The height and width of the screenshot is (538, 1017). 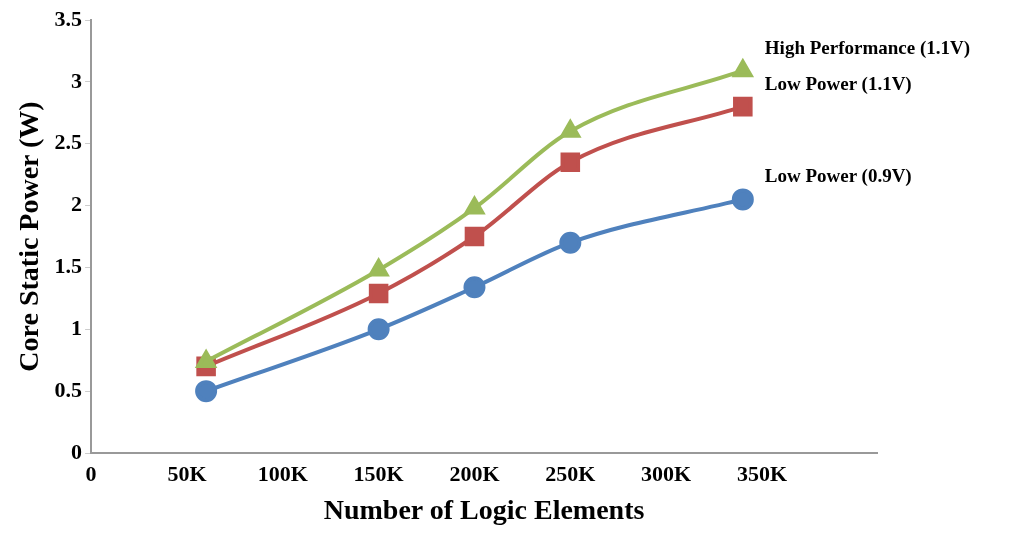 What do you see at coordinates (867, 47) in the screenshot?
I see `series-label: High Performance (1.1V)` at bounding box center [867, 47].